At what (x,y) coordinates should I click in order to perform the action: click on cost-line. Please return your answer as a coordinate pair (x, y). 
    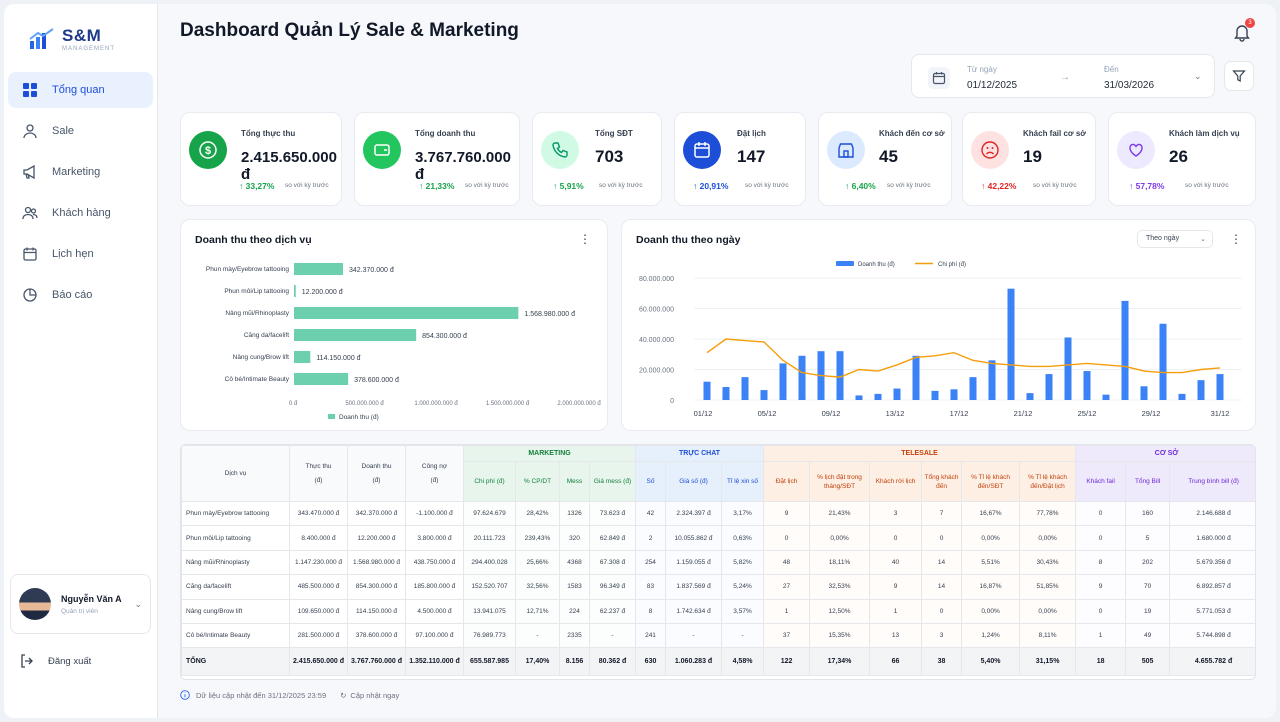
    Looking at the image, I should click on (963, 358).